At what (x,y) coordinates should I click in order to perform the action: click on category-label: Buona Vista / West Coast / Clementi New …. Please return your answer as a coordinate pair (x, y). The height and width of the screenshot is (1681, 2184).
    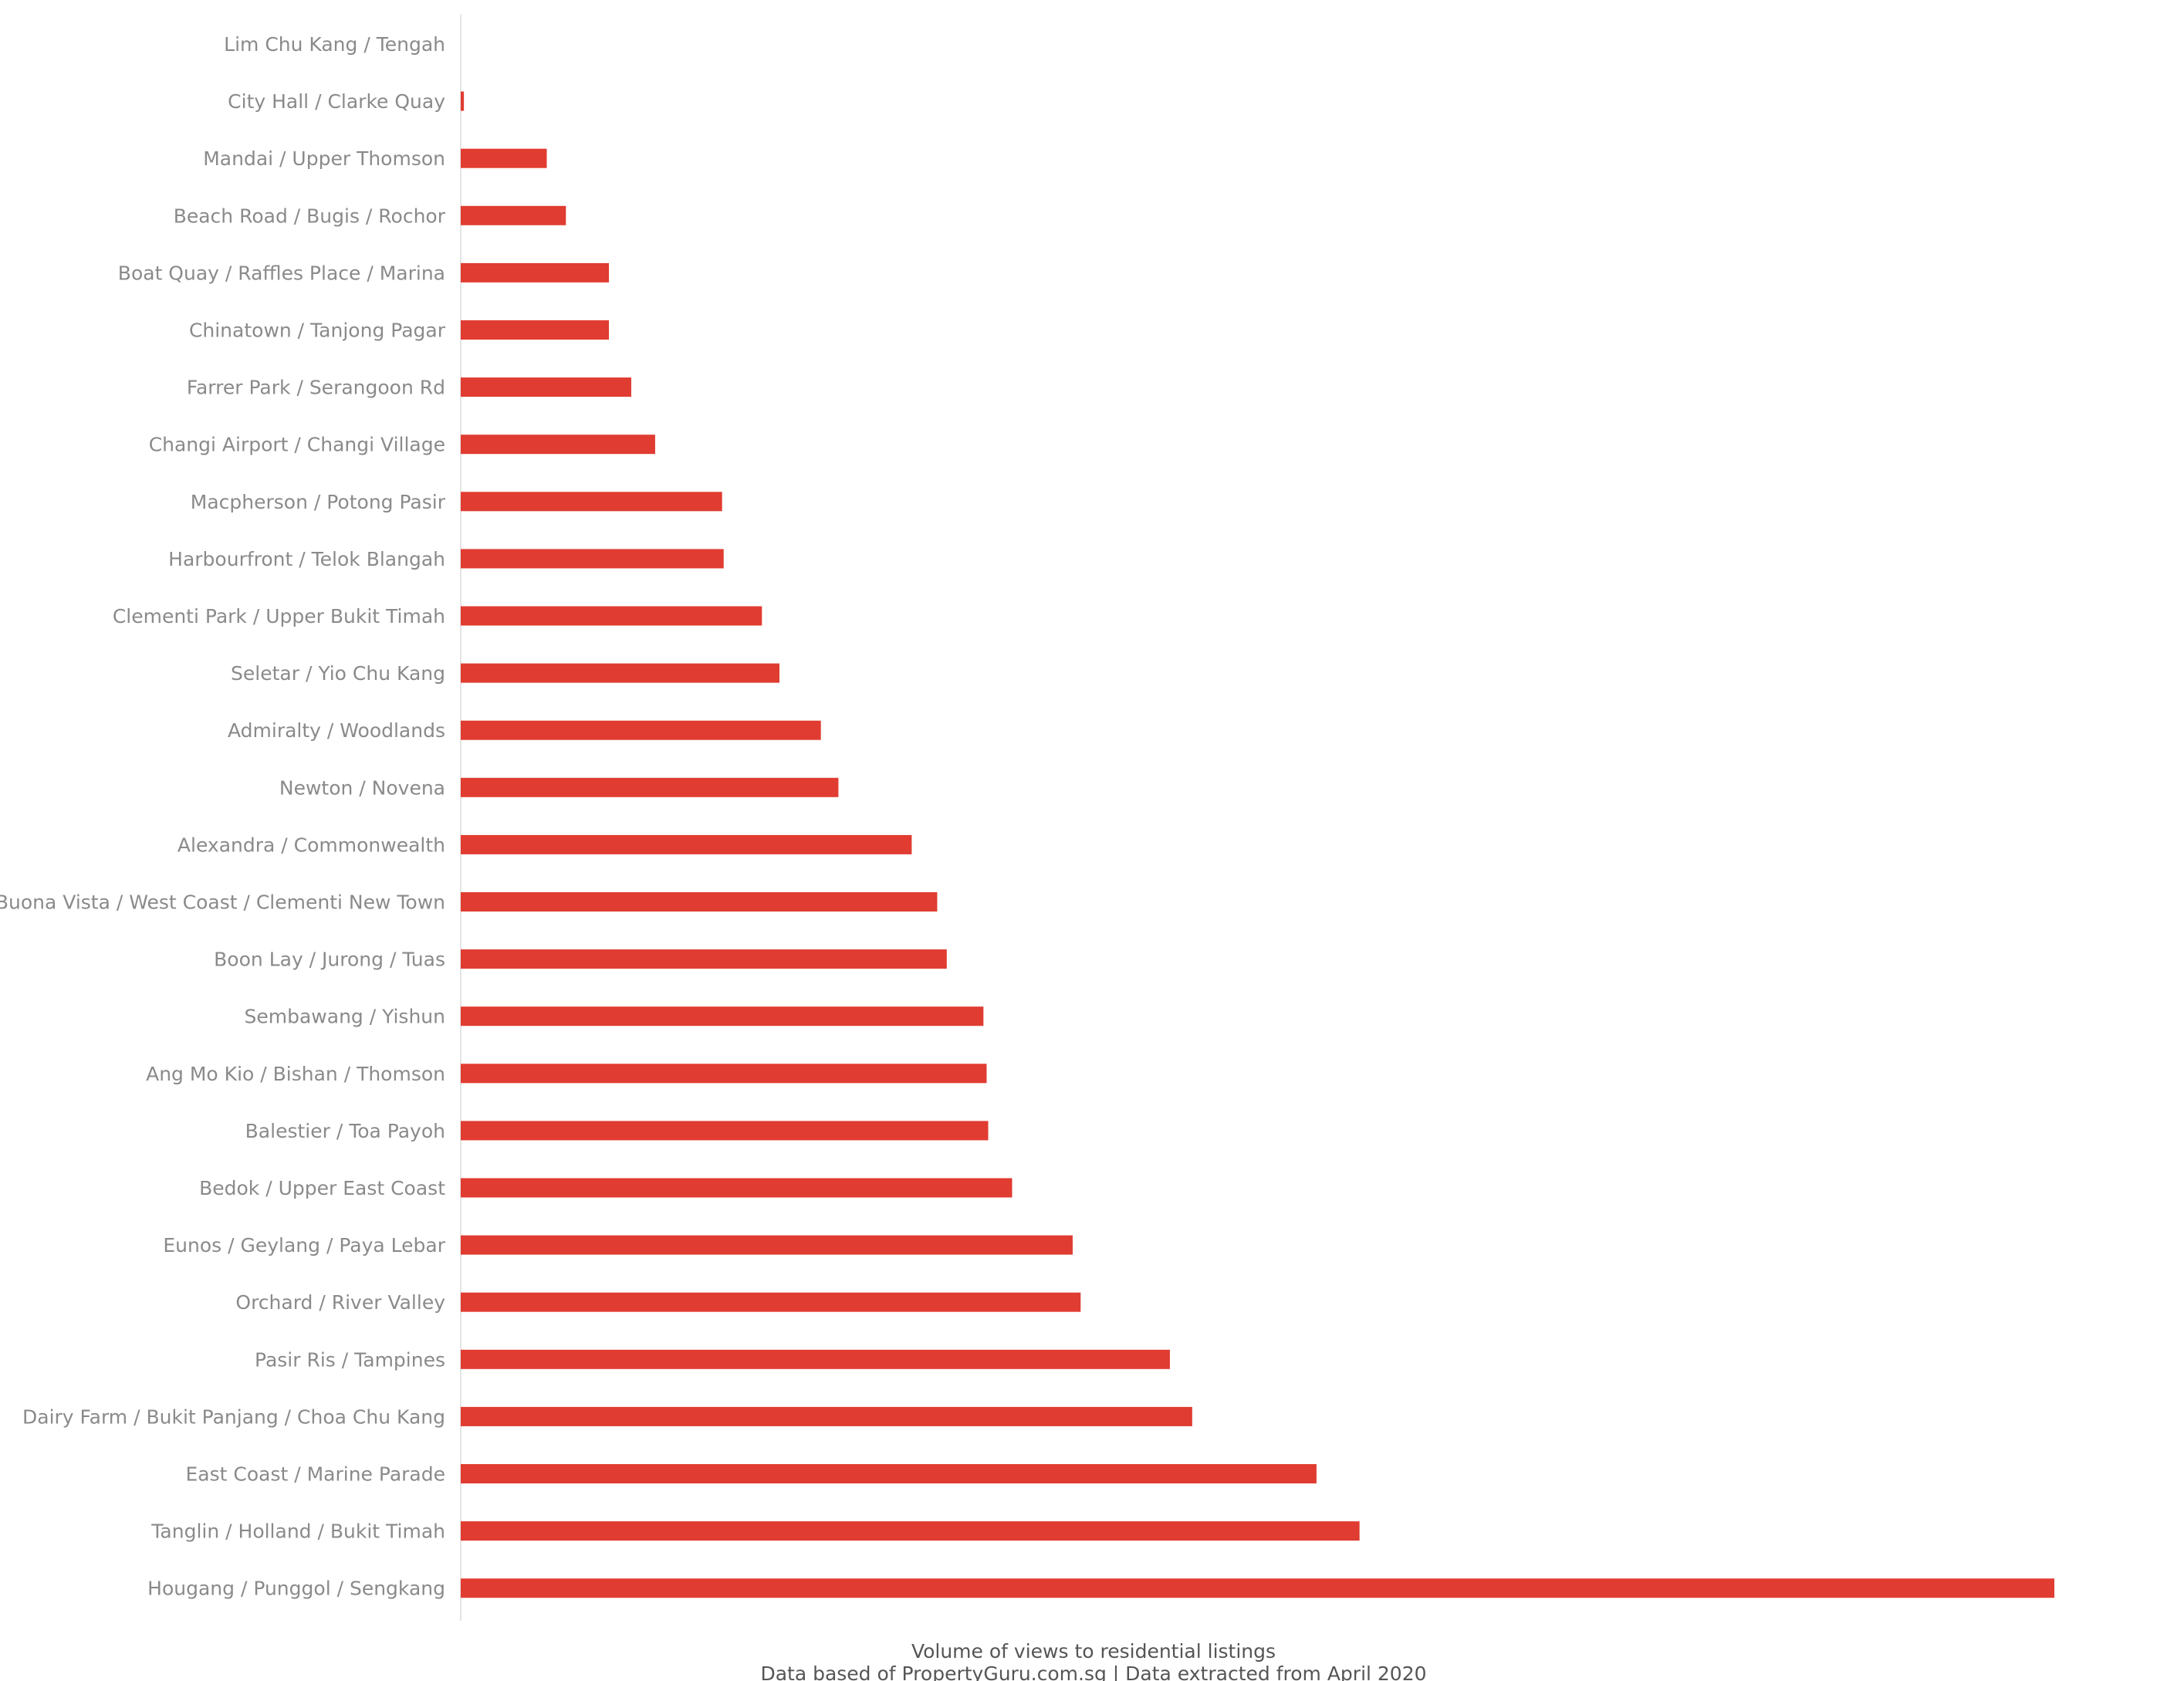
    Looking at the image, I should click on (222, 903).